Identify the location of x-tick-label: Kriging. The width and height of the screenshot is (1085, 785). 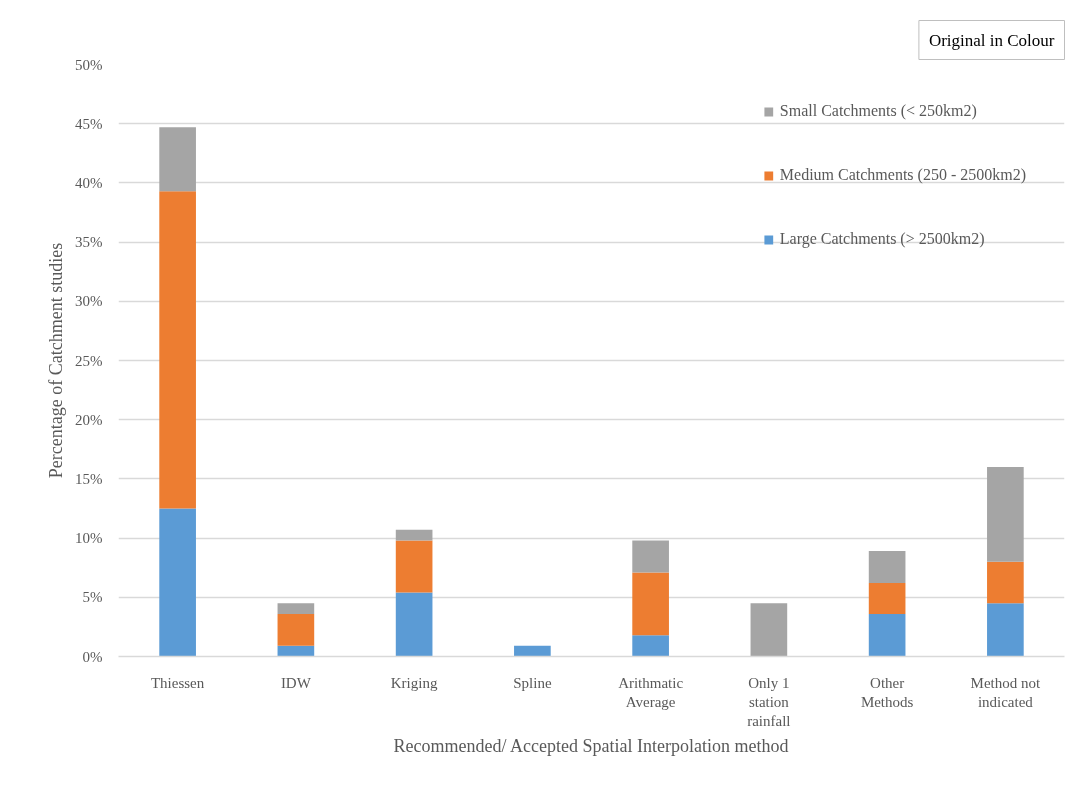
(414, 682).